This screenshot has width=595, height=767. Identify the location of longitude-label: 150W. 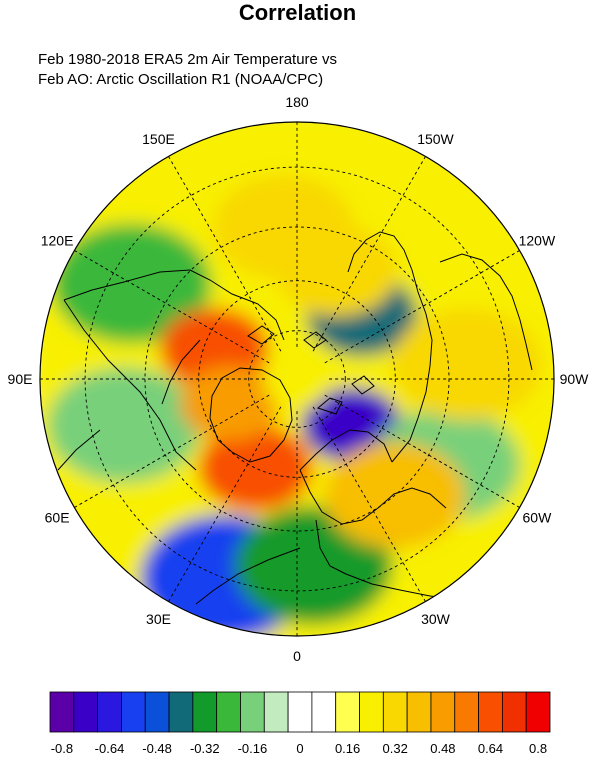
(435, 139).